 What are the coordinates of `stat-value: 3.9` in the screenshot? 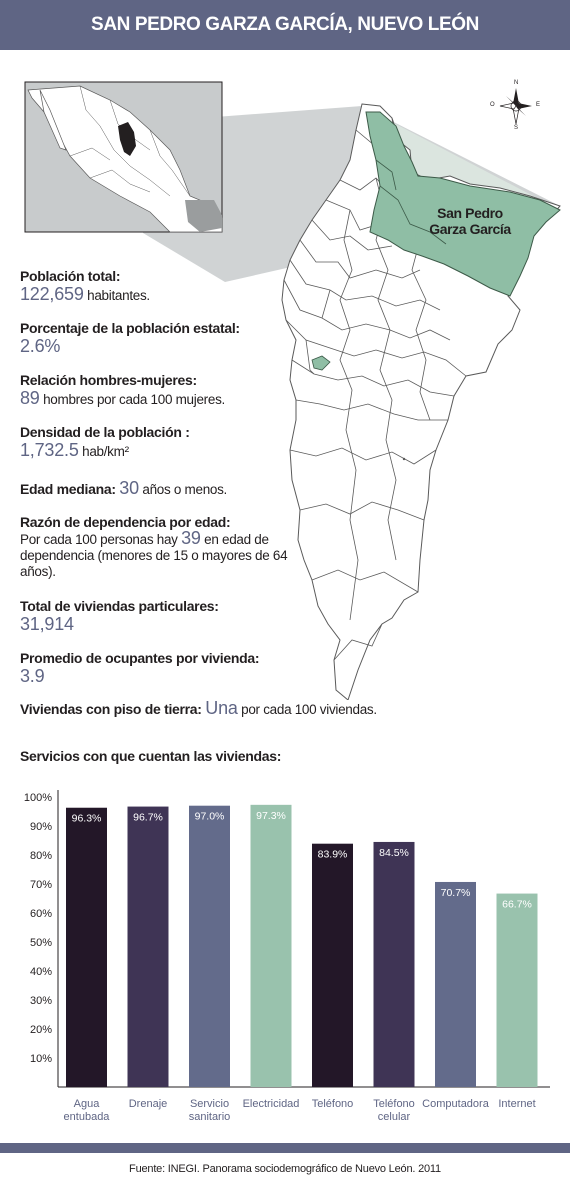 It's located at (32, 676).